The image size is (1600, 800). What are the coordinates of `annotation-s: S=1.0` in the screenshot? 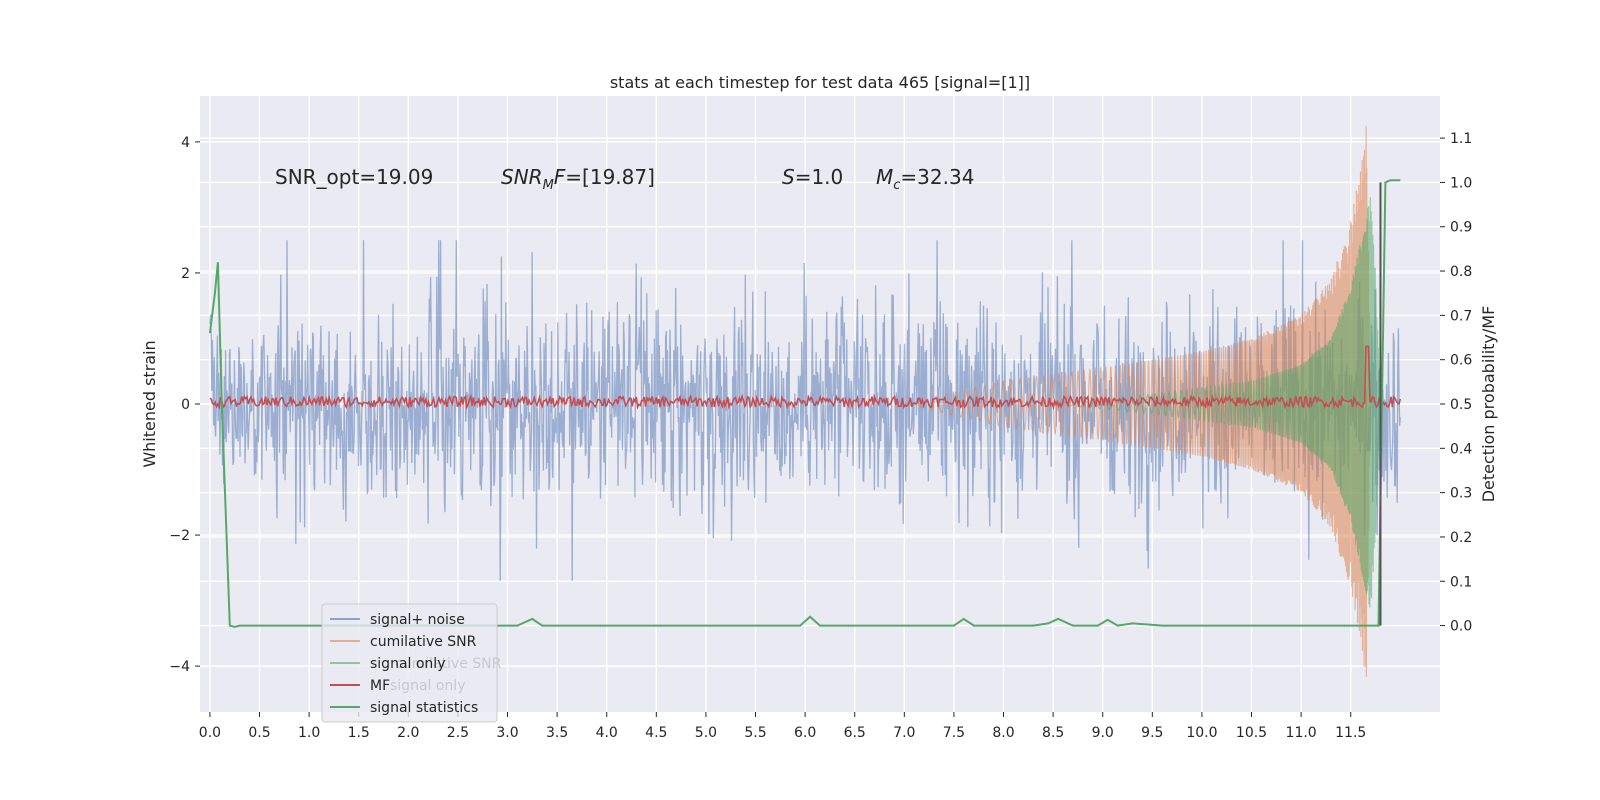 It's located at (812, 177).